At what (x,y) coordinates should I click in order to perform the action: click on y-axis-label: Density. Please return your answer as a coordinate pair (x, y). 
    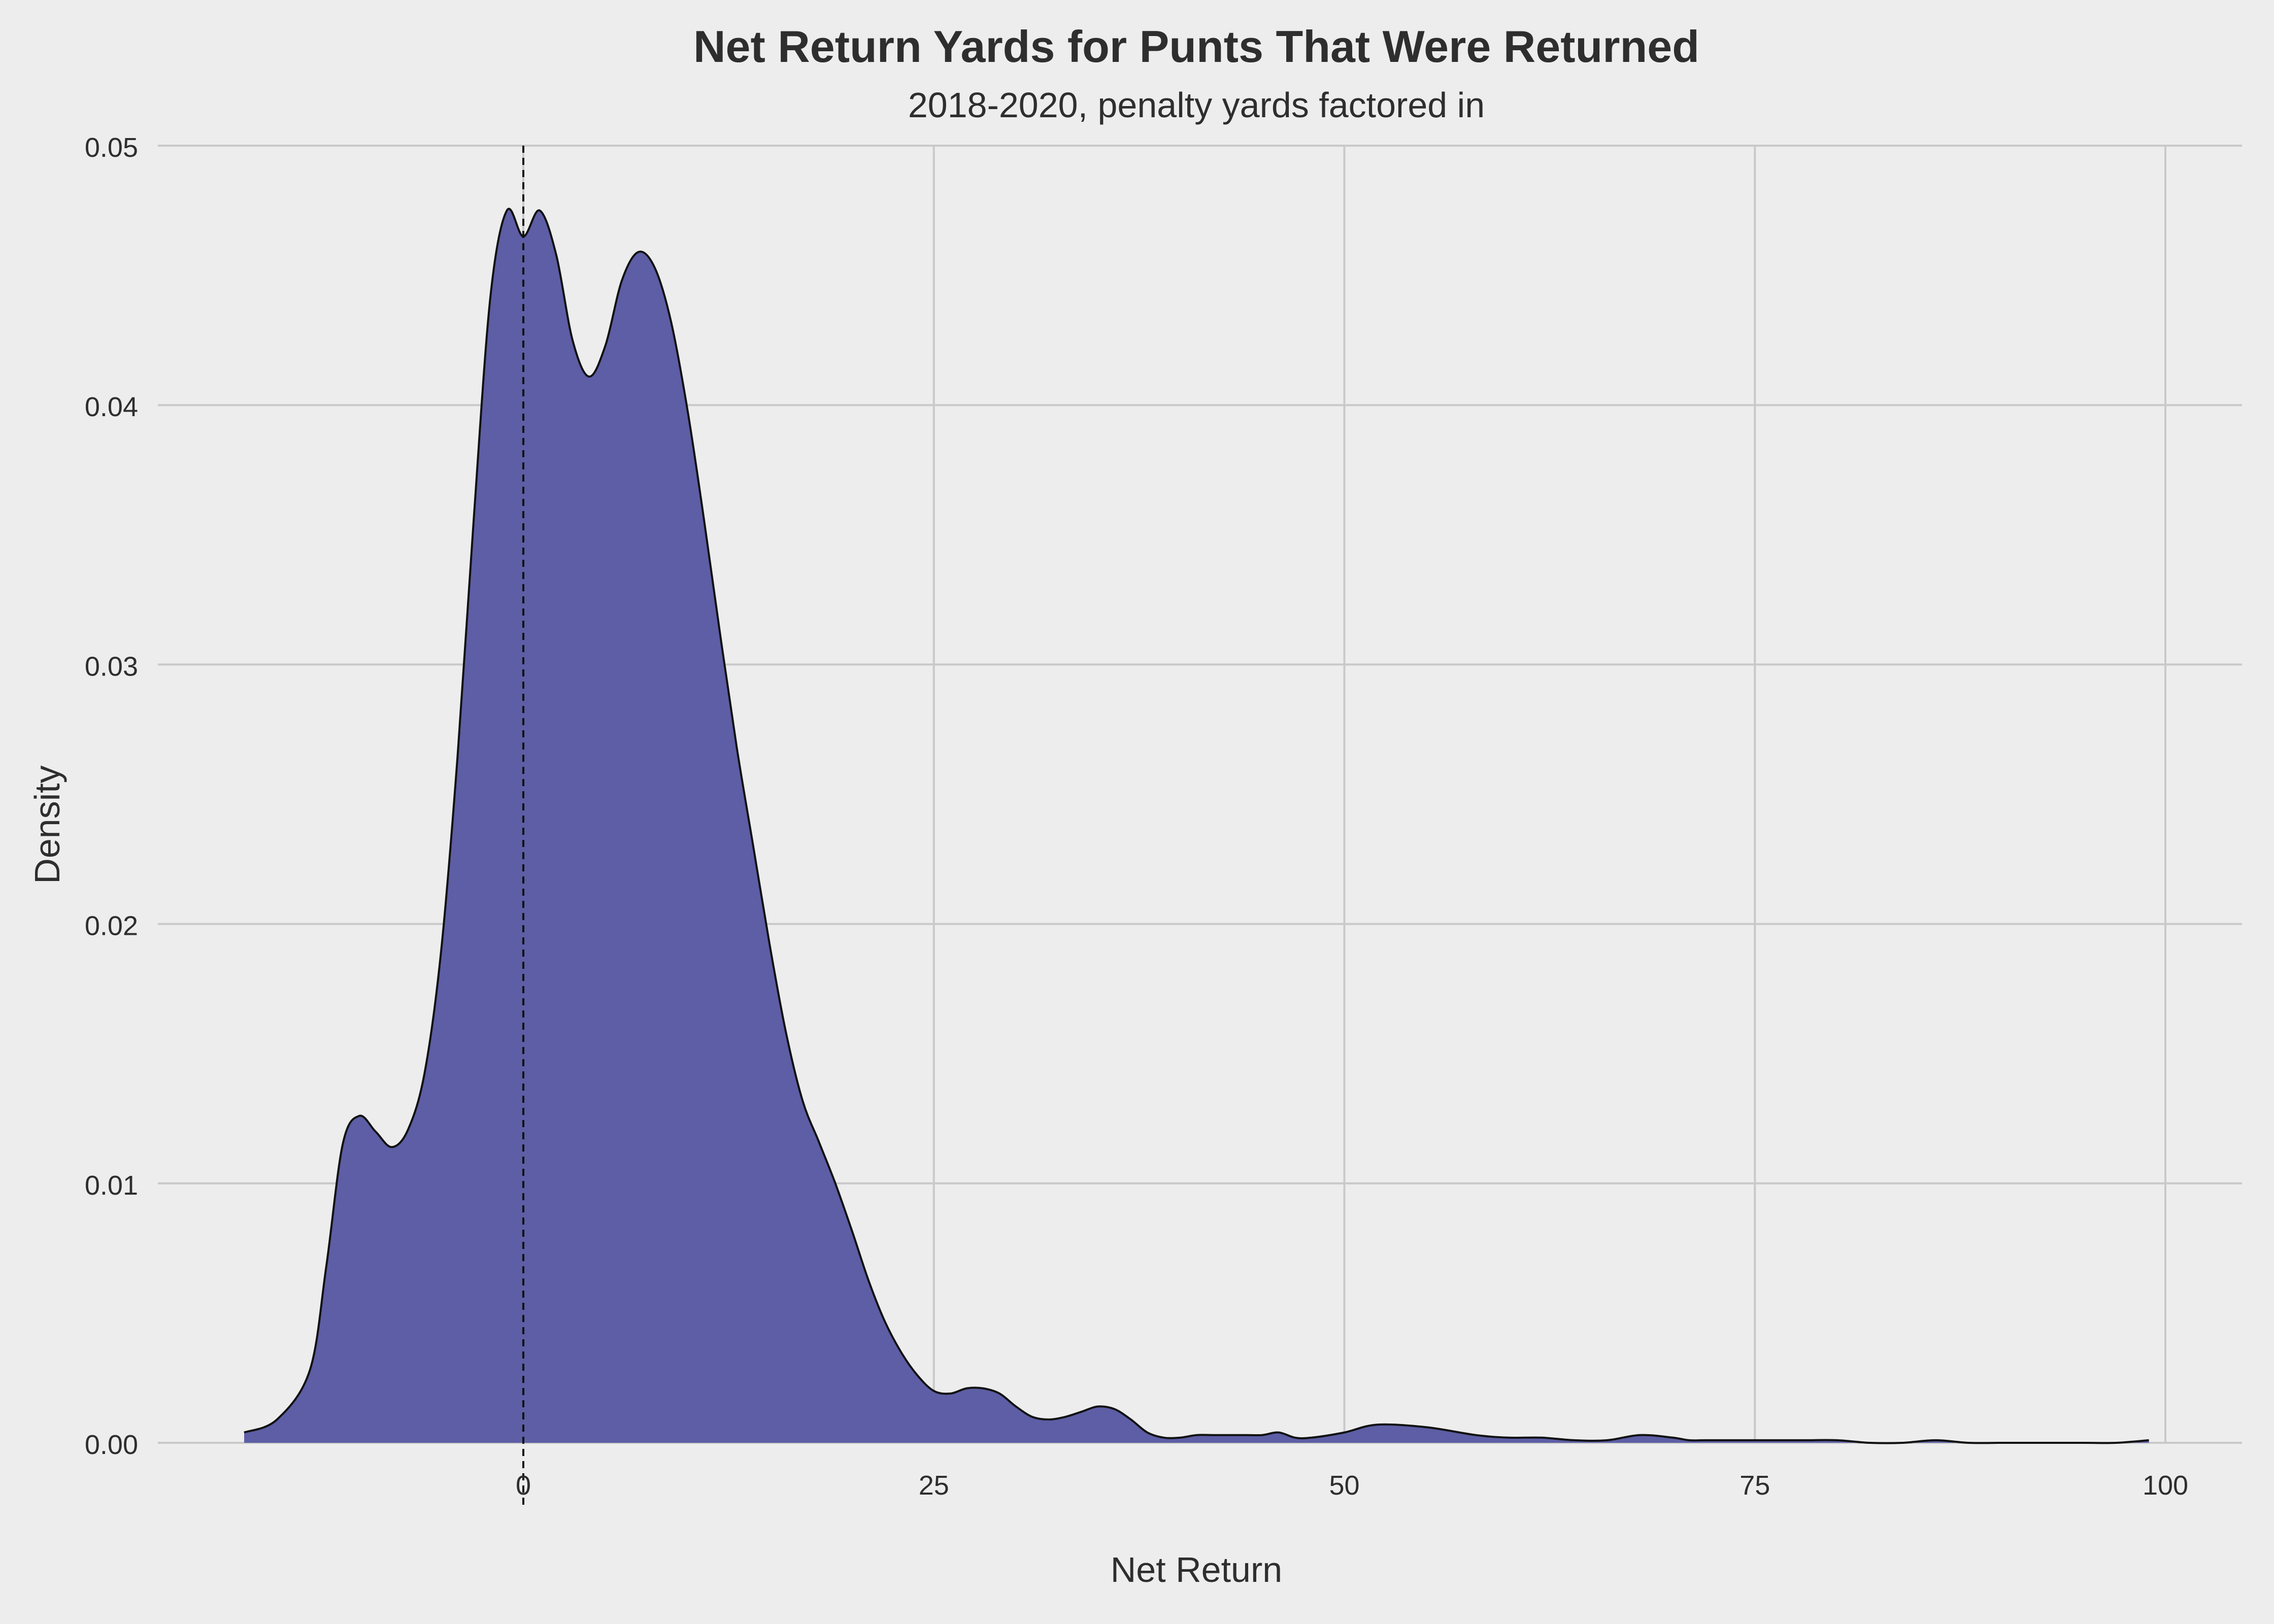
    Looking at the image, I should click on (47, 824).